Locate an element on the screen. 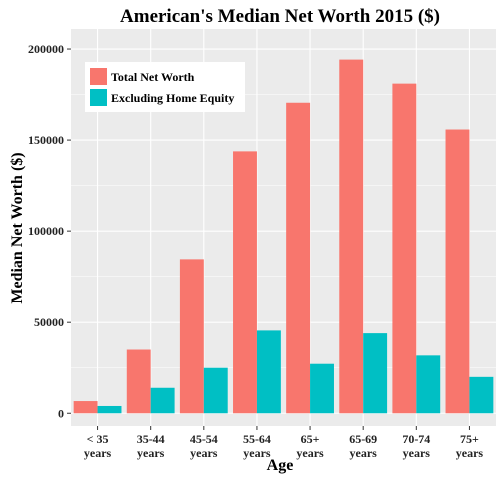 The height and width of the screenshot is (479, 500). x-tick-label: 75+ years is located at coordinates (470, 446).